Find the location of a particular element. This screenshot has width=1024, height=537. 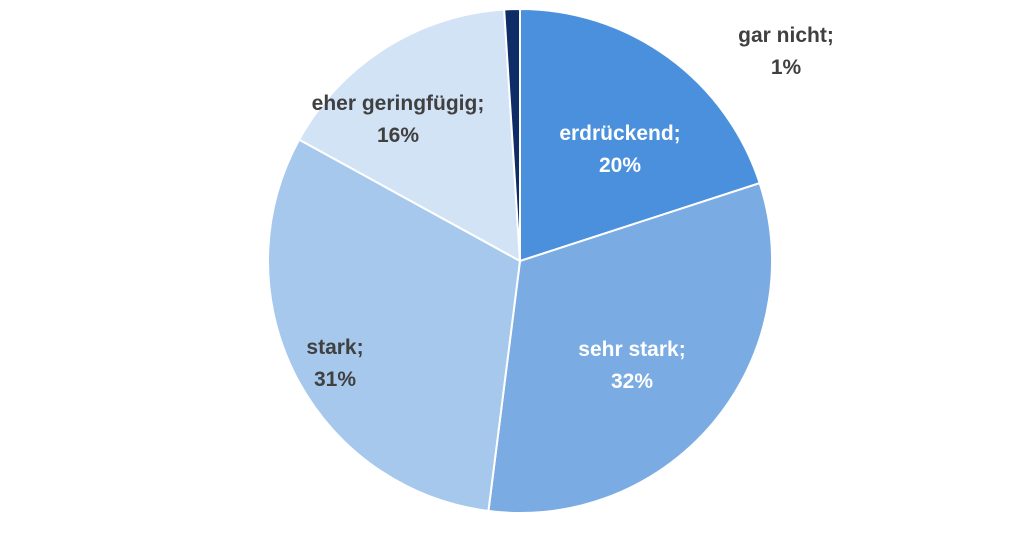

slice-label-name: sehr stark; is located at coordinates (631, 349).